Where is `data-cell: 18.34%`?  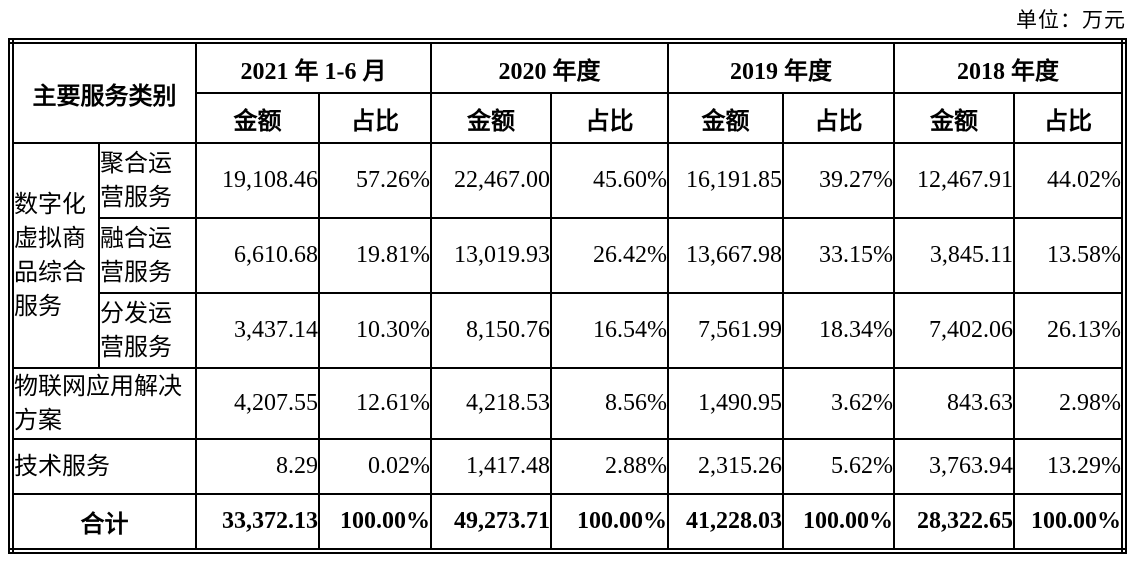 data-cell: 18.34% is located at coordinates (838, 330).